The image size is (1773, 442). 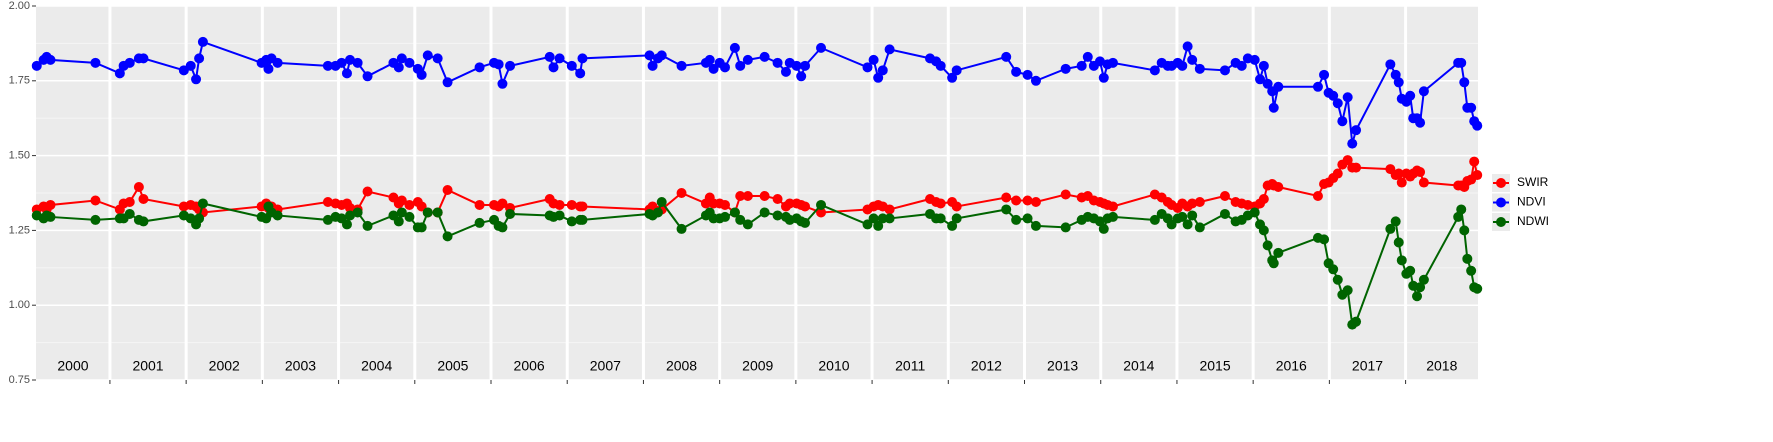 I want to click on year-label: 2006, so click(x=529, y=366).